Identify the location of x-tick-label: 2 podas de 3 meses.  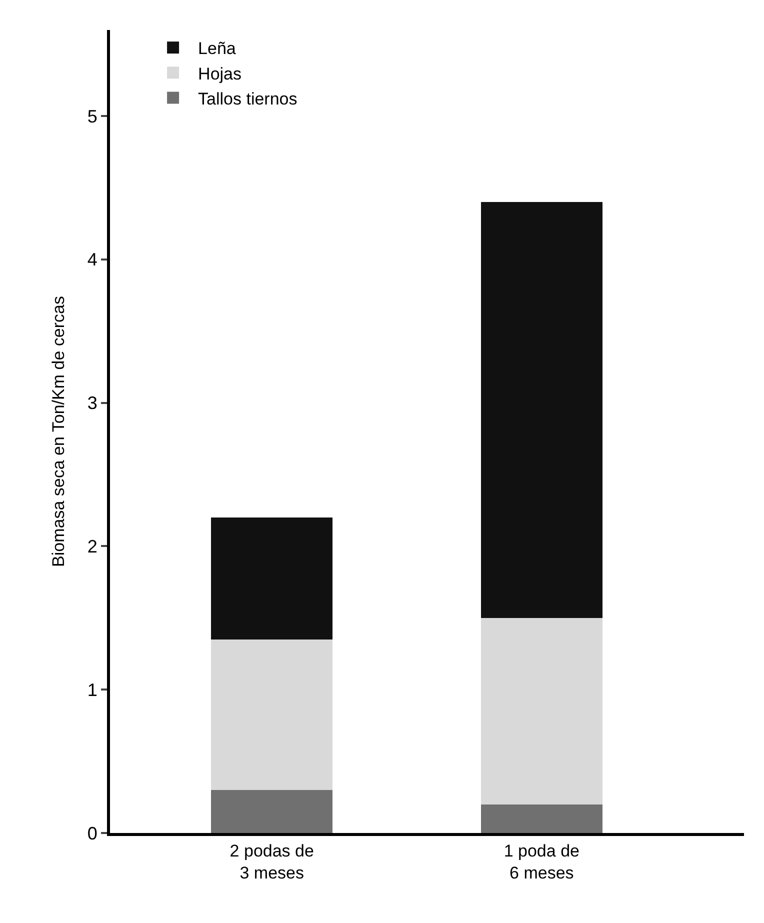
(272, 861).